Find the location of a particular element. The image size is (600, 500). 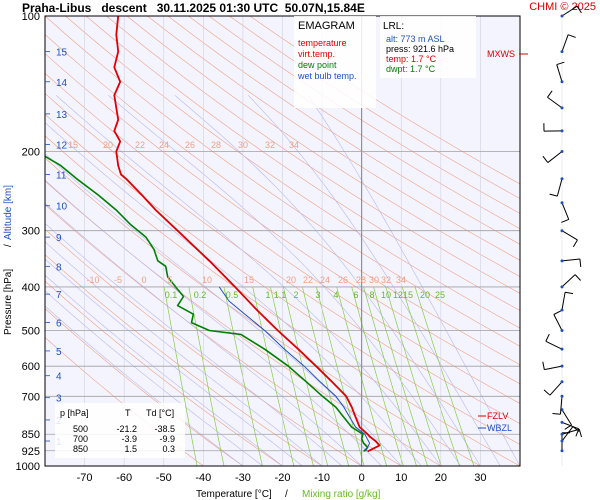

mixing-ratio-label: 25 is located at coordinates (440, 295).